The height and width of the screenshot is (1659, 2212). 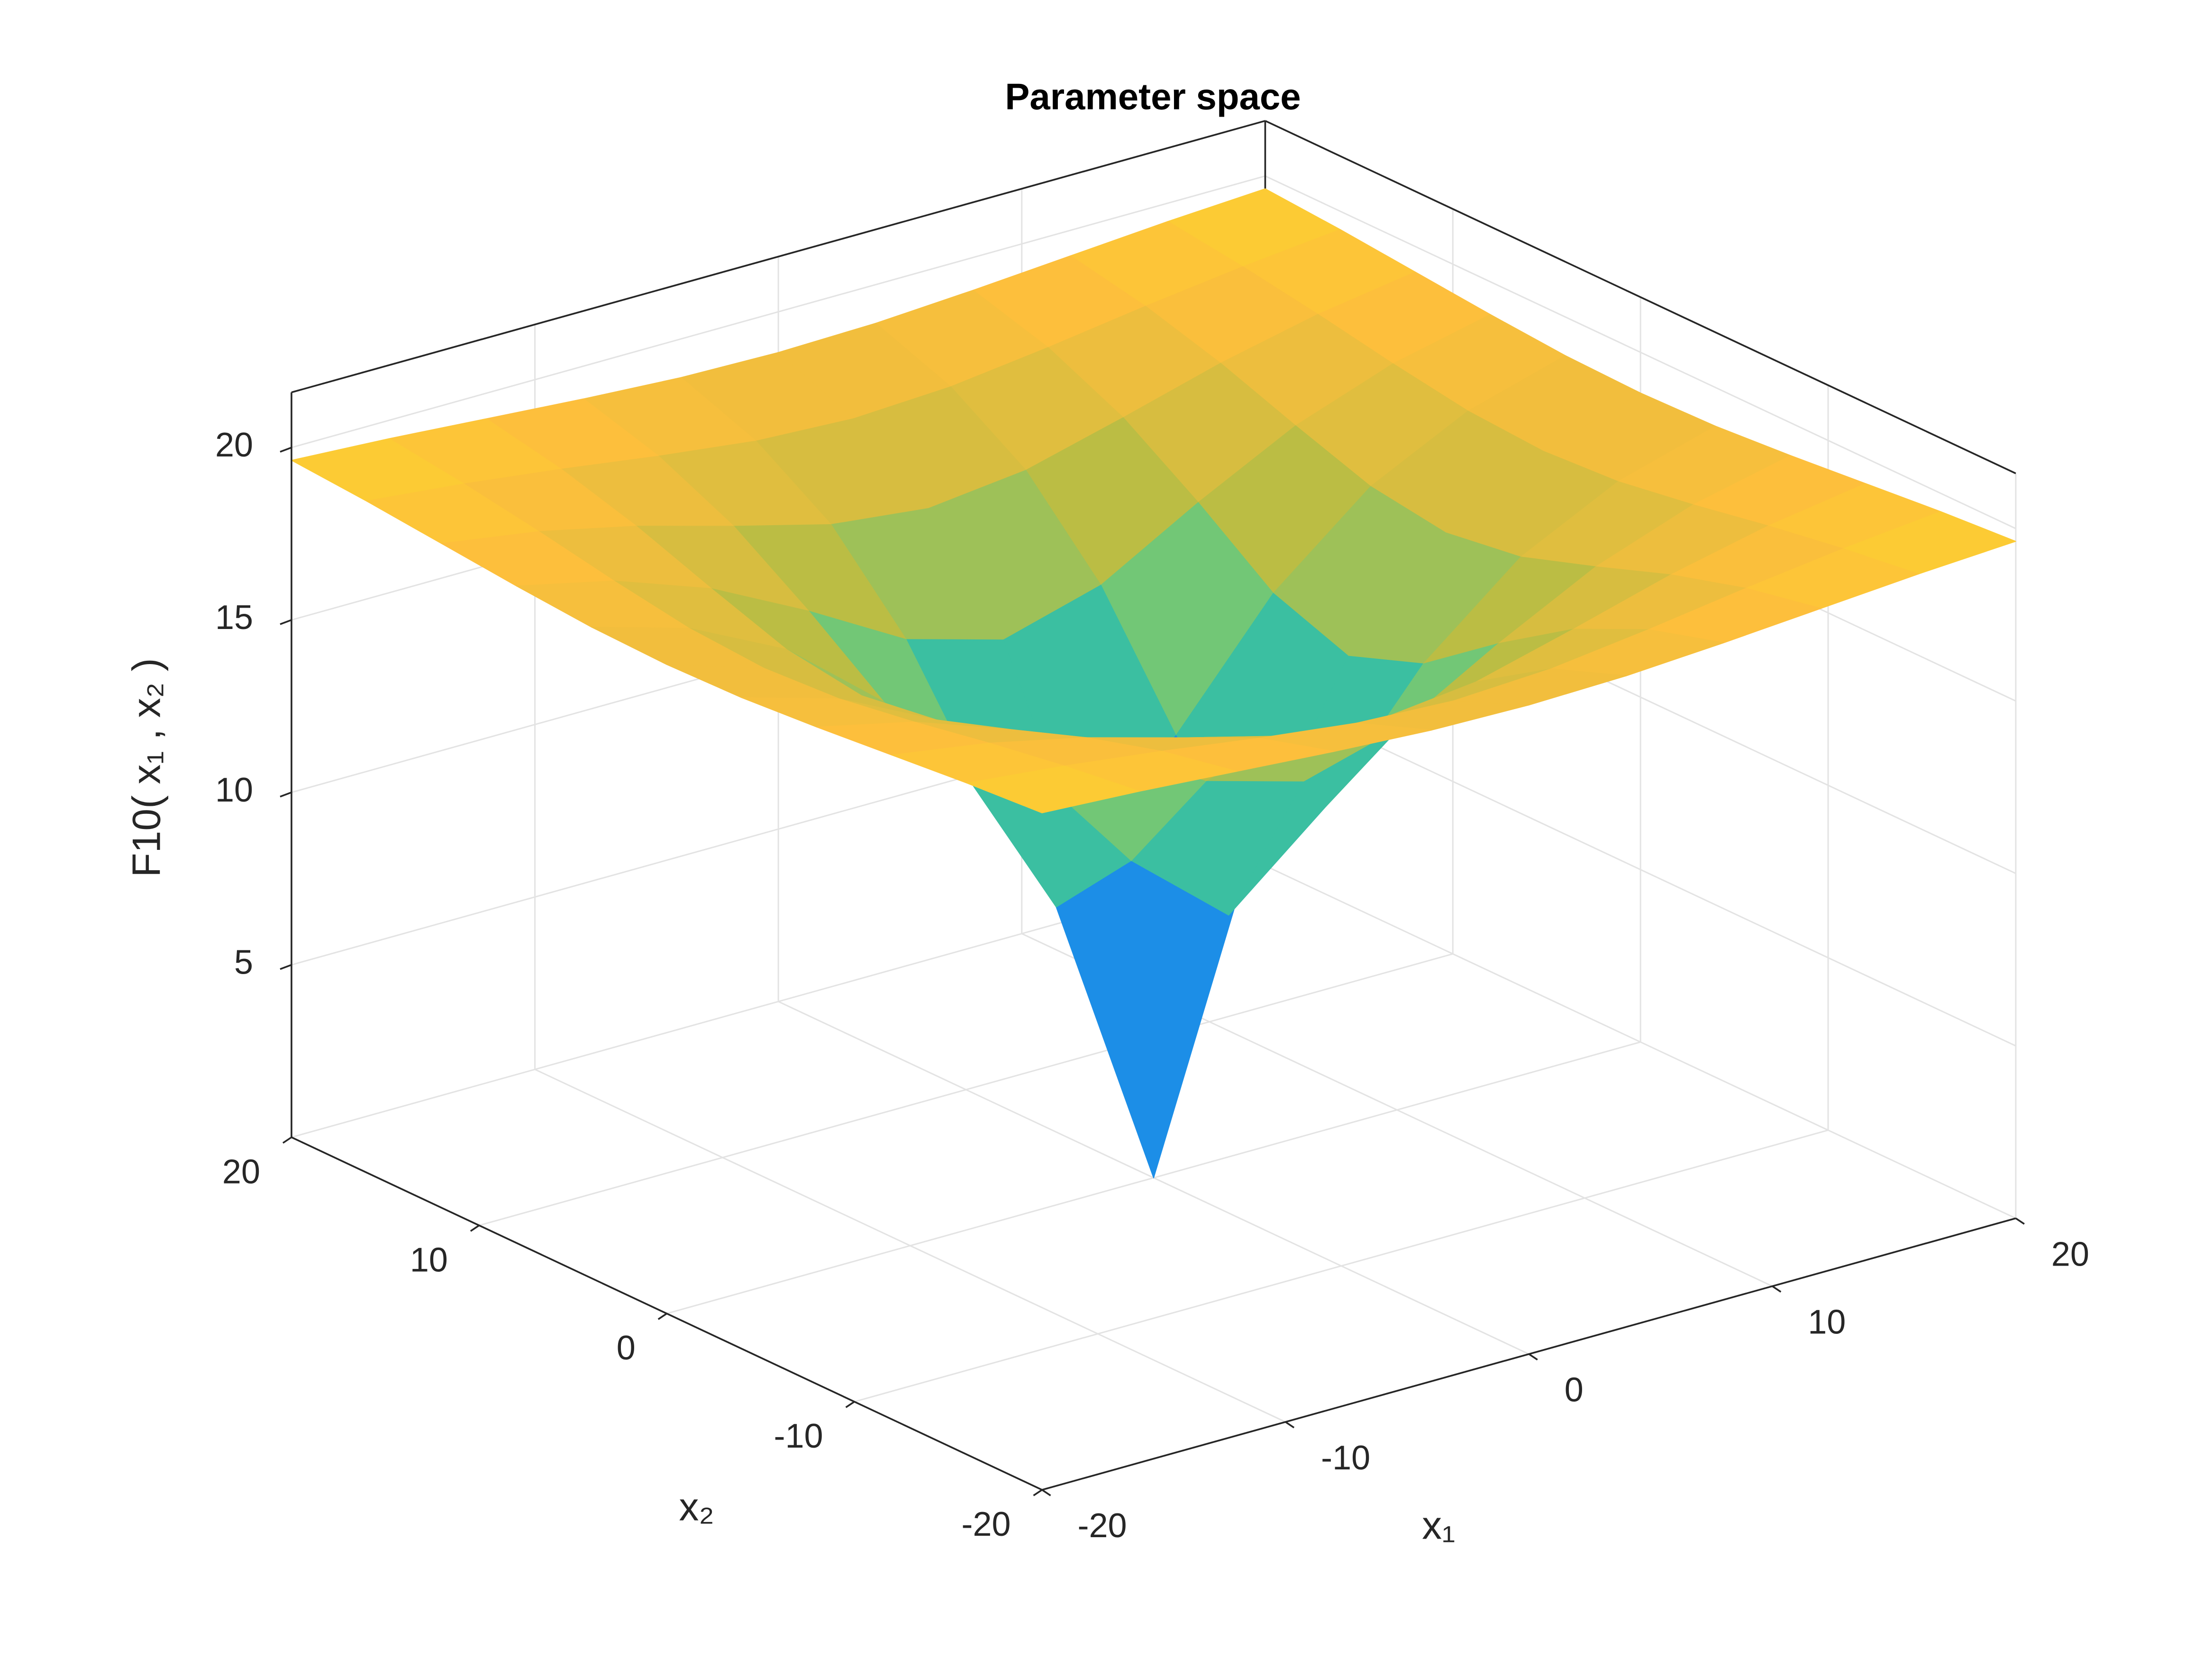 What do you see at coordinates (1345, 1458) in the screenshot?
I see `x-tick-label: -10` at bounding box center [1345, 1458].